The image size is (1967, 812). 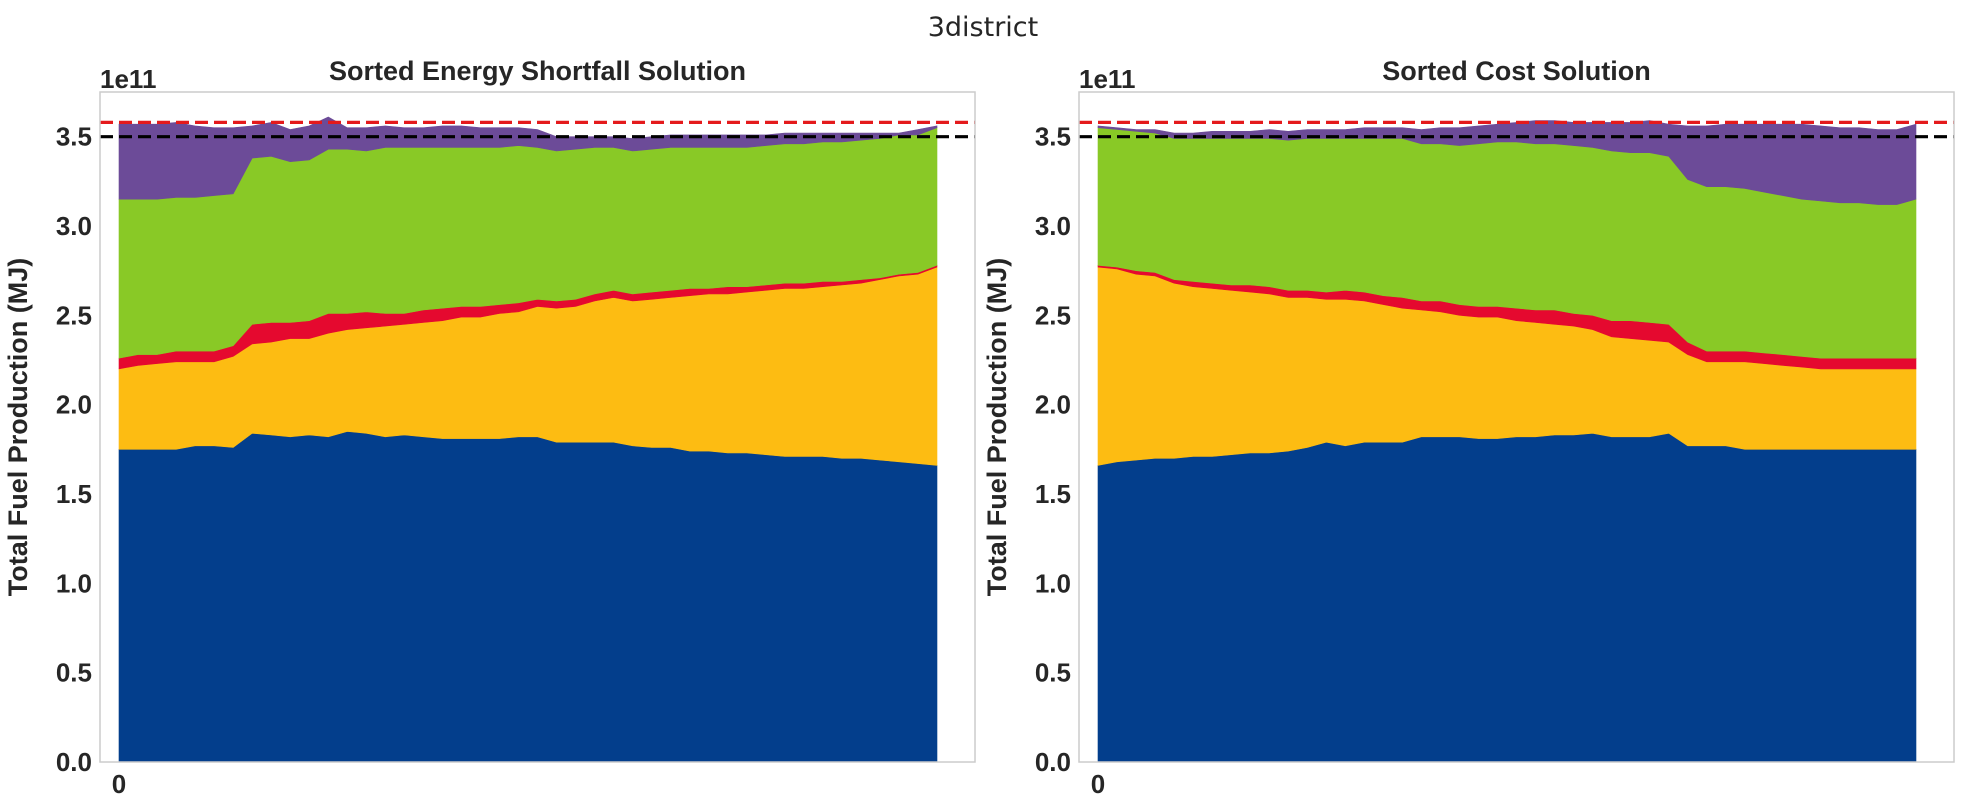 What do you see at coordinates (537, 71) in the screenshot?
I see `panel-title: Sorted Energy Shortfall Solution` at bounding box center [537, 71].